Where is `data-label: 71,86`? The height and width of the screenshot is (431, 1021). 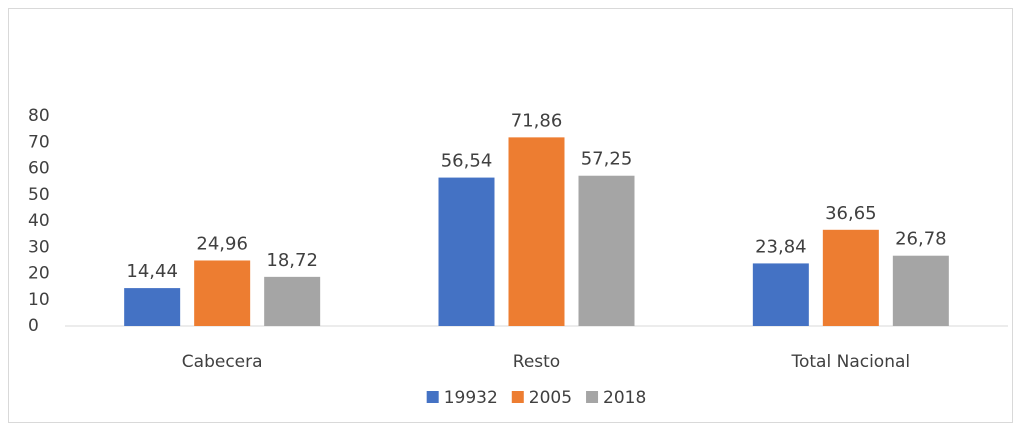
data-label: 71,86 is located at coordinates (537, 120).